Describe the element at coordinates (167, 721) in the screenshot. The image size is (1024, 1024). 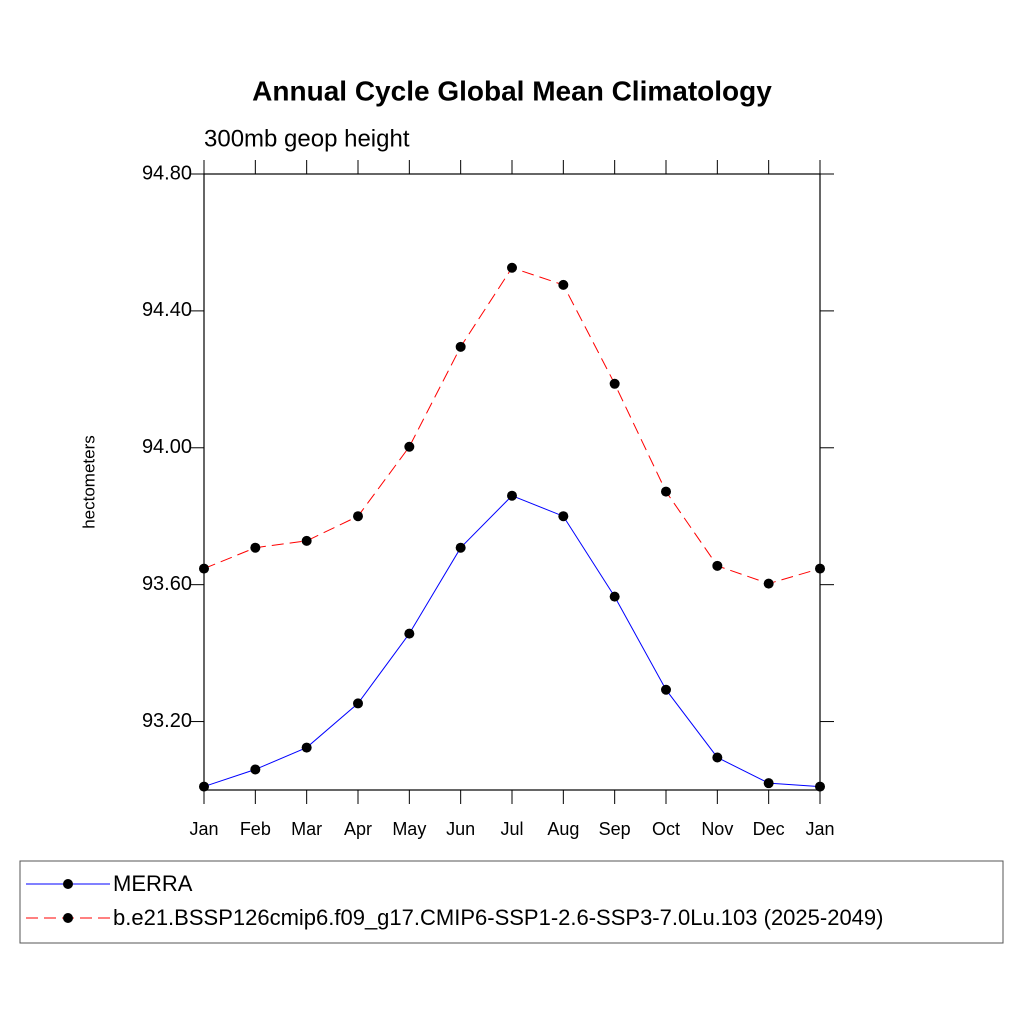
I see `y-tick-label: 93.20` at that location.